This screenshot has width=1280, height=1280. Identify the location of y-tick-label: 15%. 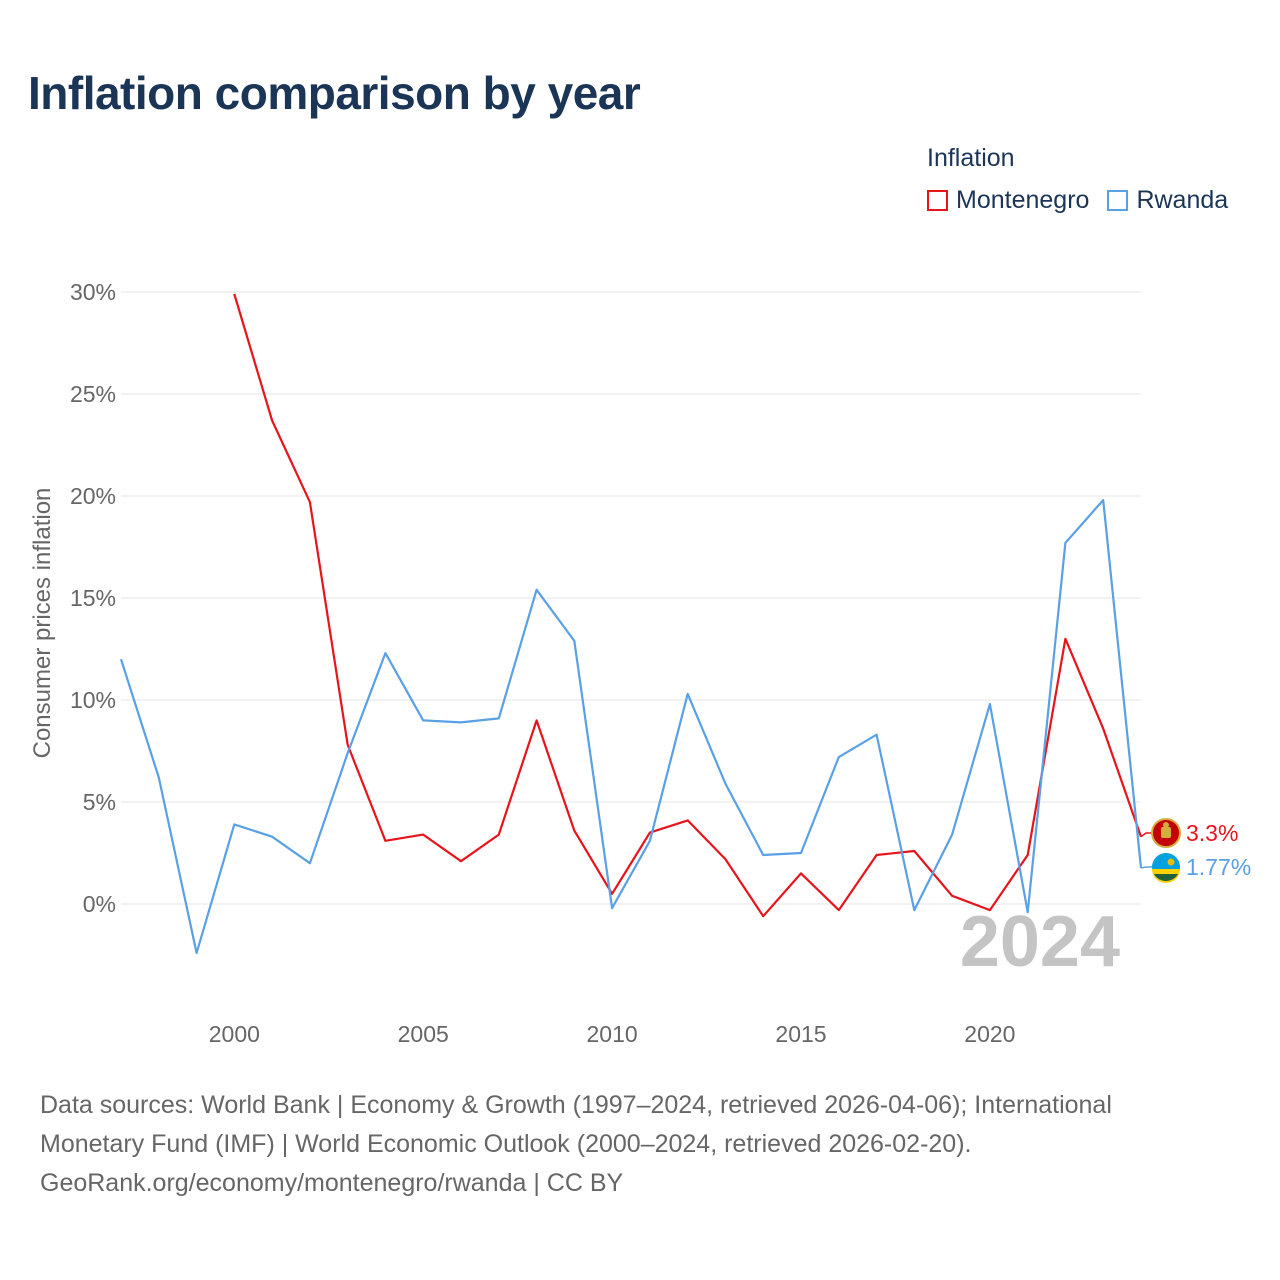
(93, 598).